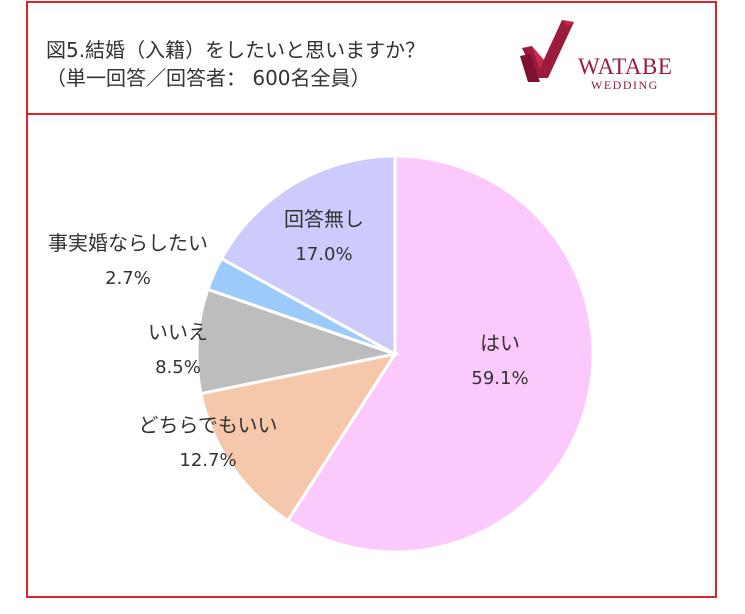  Describe the element at coordinates (371, 114) in the screenshot. I see `header-divider` at that location.